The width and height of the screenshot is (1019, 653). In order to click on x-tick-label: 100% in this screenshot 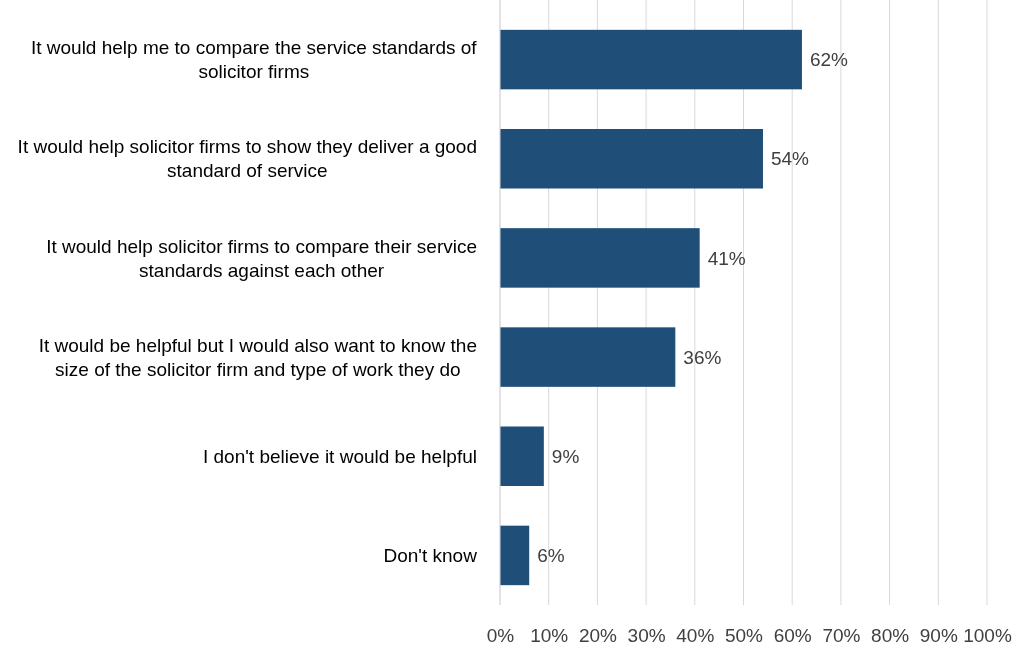, I will do `click(987, 636)`.